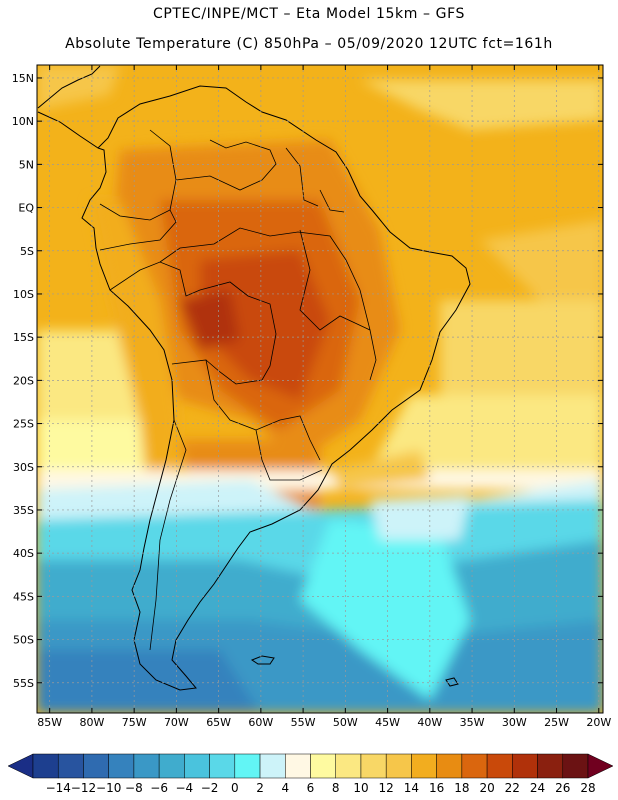 The width and height of the screenshot is (618, 800). Describe the element at coordinates (411, 788) in the screenshot. I see `colorbar-label: 14` at that location.